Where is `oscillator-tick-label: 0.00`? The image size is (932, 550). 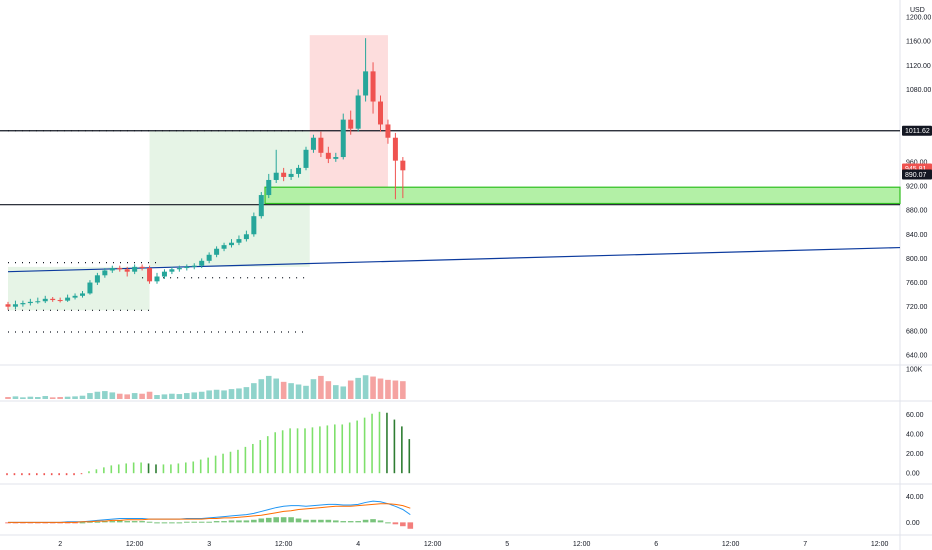
oscillator-tick-label: 0.00 is located at coordinates (913, 474).